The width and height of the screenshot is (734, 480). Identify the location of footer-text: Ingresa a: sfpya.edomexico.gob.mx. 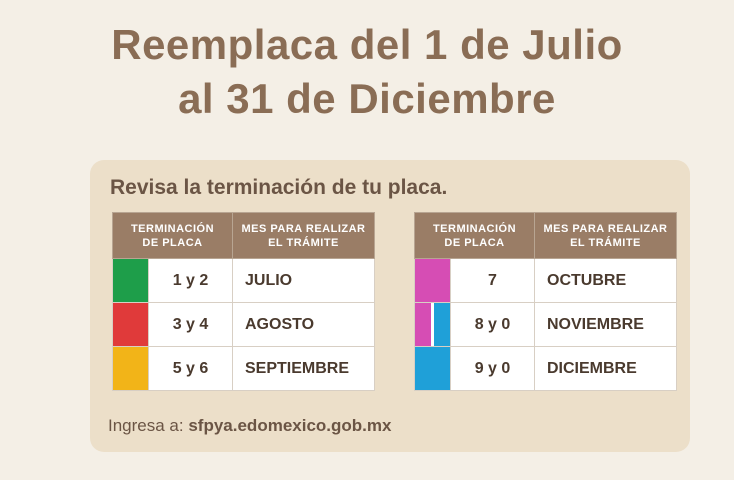
(249, 426).